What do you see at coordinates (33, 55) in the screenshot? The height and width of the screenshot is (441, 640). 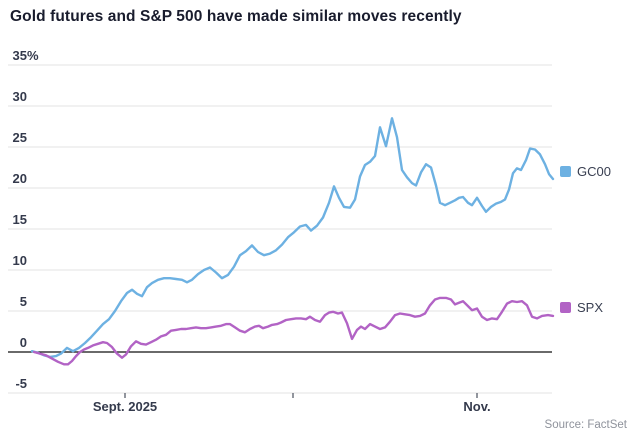 I see `y-axis-unit: %` at bounding box center [33, 55].